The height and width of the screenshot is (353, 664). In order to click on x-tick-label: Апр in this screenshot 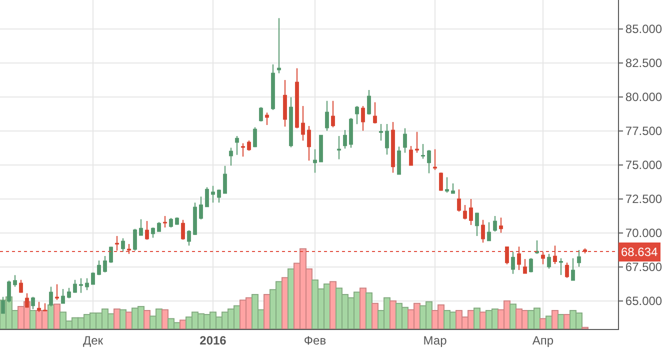, I will do `click(543, 340)`.